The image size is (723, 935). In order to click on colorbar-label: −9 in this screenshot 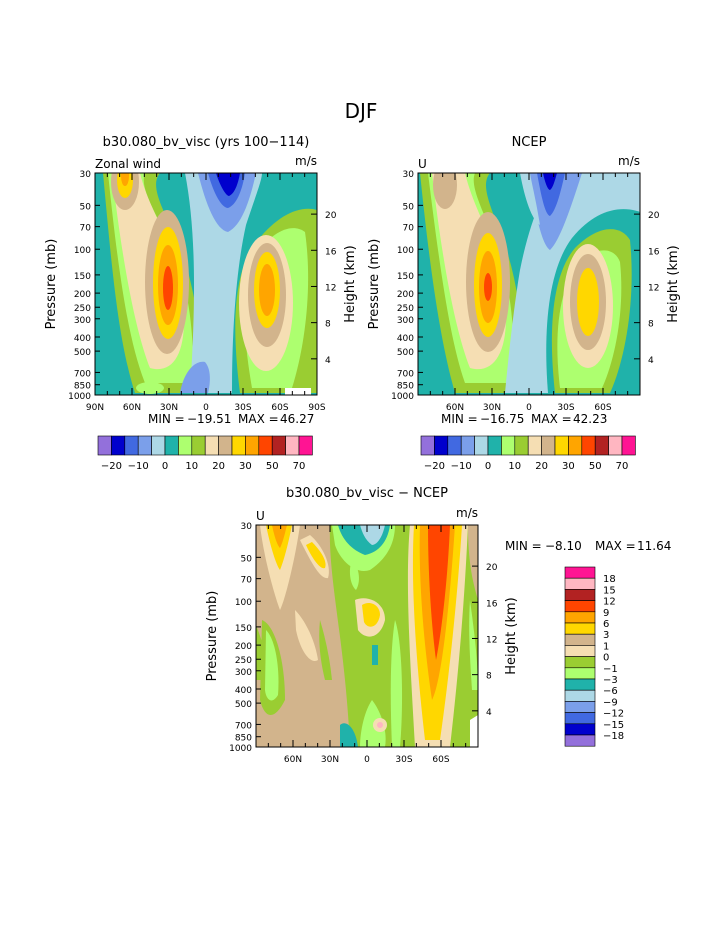, I will do `click(610, 702)`.